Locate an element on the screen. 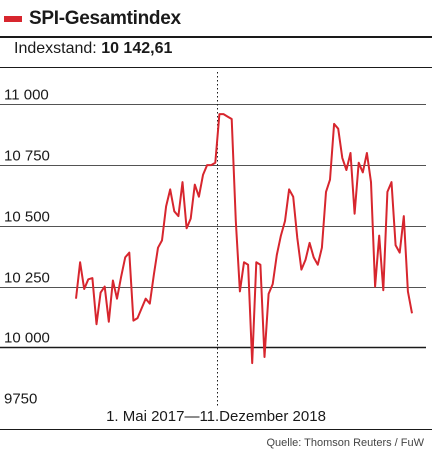  chart-title-row: SPI-Gesamtindex is located at coordinates (92, 19).